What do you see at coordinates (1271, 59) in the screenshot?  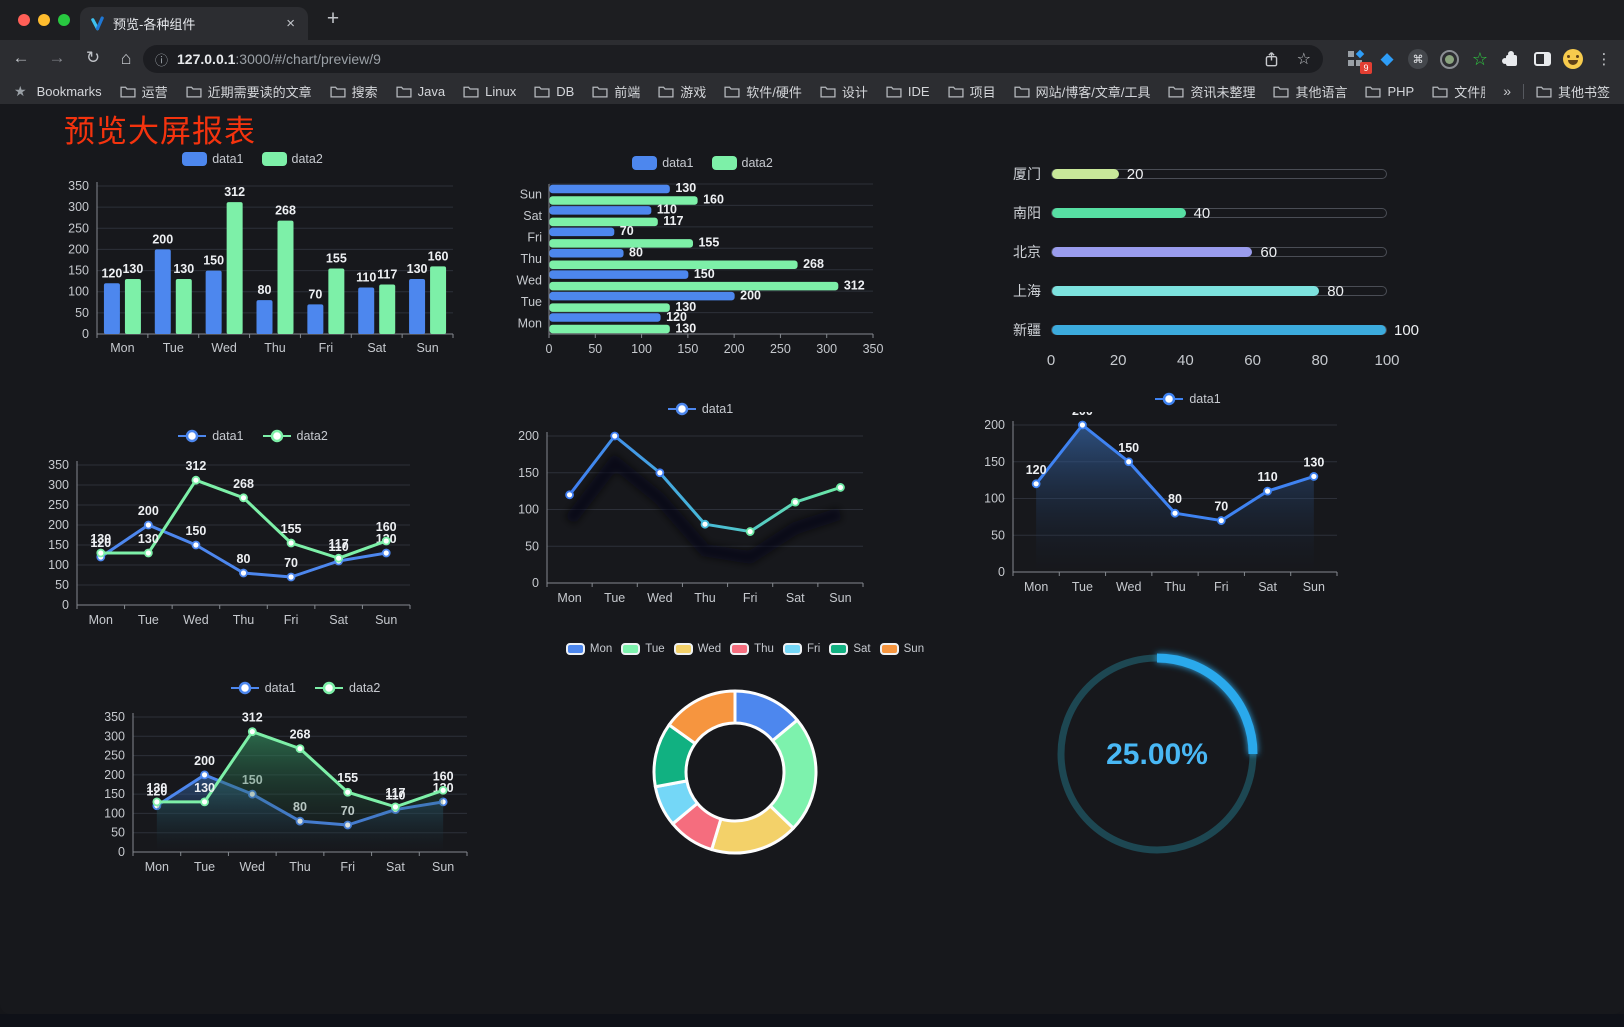 I see `share-icon` at bounding box center [1271, 59].